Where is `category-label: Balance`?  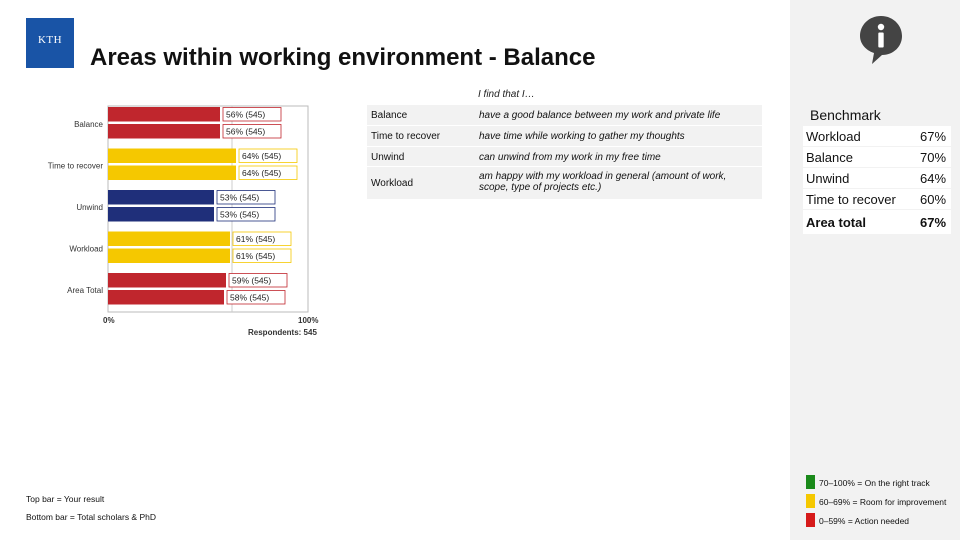 category-label: Balance is located at coordinates (88, 124).